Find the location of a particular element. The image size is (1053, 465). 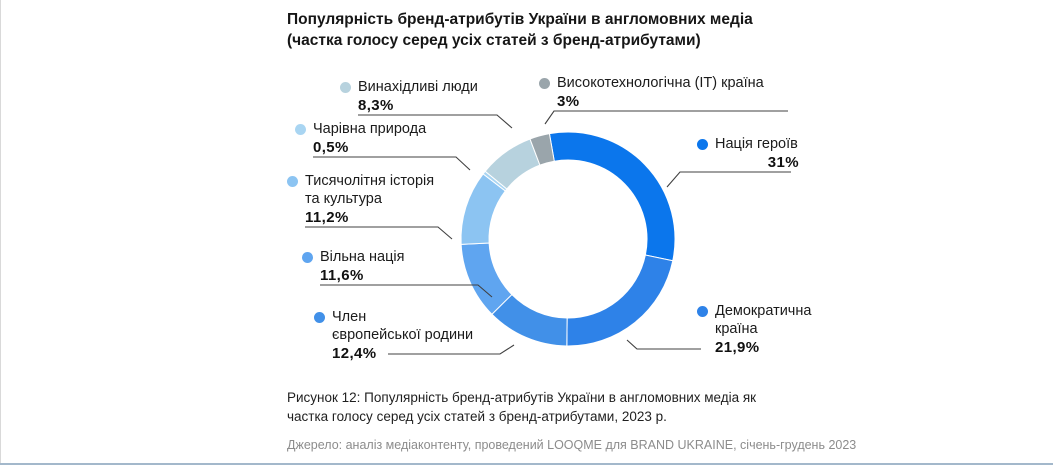

donut-slices is located at coordinates (568, 239).